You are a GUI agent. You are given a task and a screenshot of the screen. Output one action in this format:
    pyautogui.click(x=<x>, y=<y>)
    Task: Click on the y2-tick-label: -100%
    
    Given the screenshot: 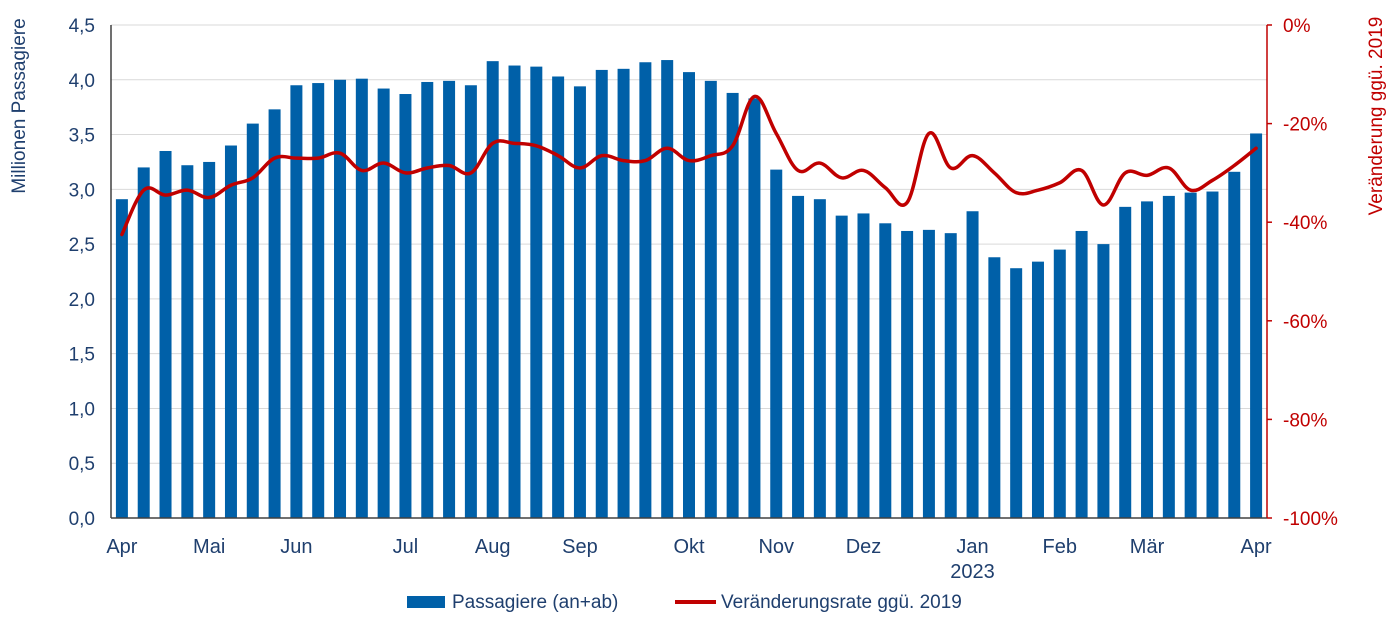 What is the action you would take?
    pyautogui.click(x=1310, y=519)
    